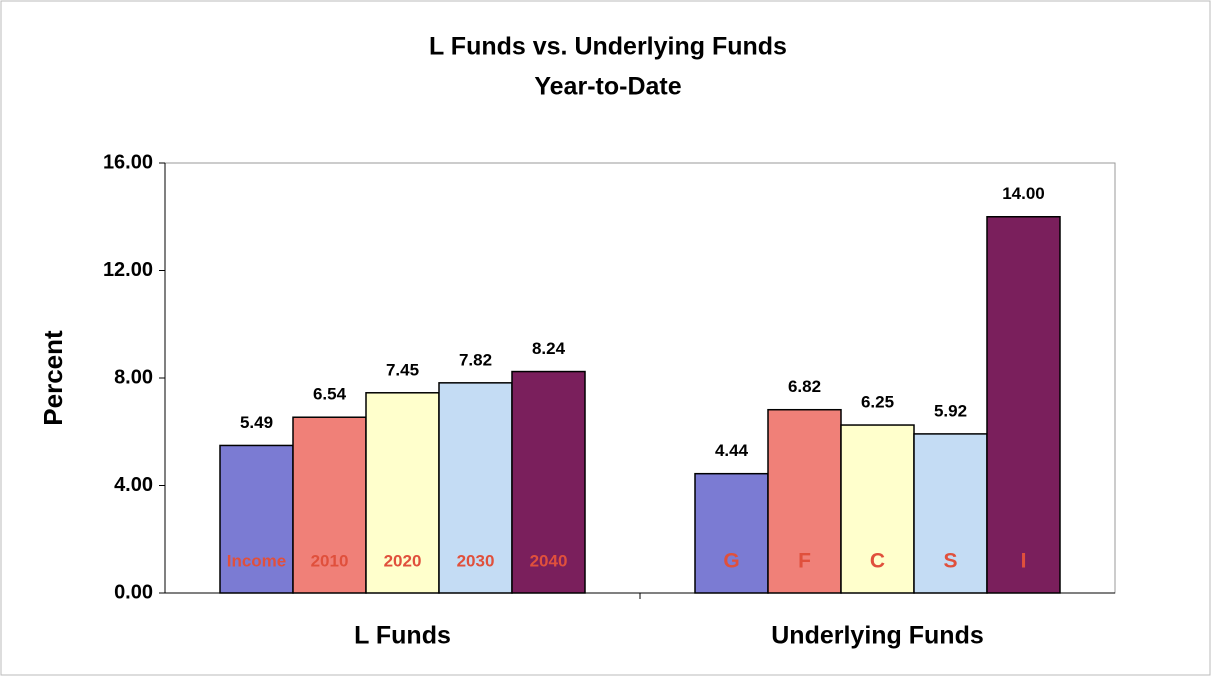 The image size is (1211, 676). I want to click on bar-label: 2040, so click(549, 560).